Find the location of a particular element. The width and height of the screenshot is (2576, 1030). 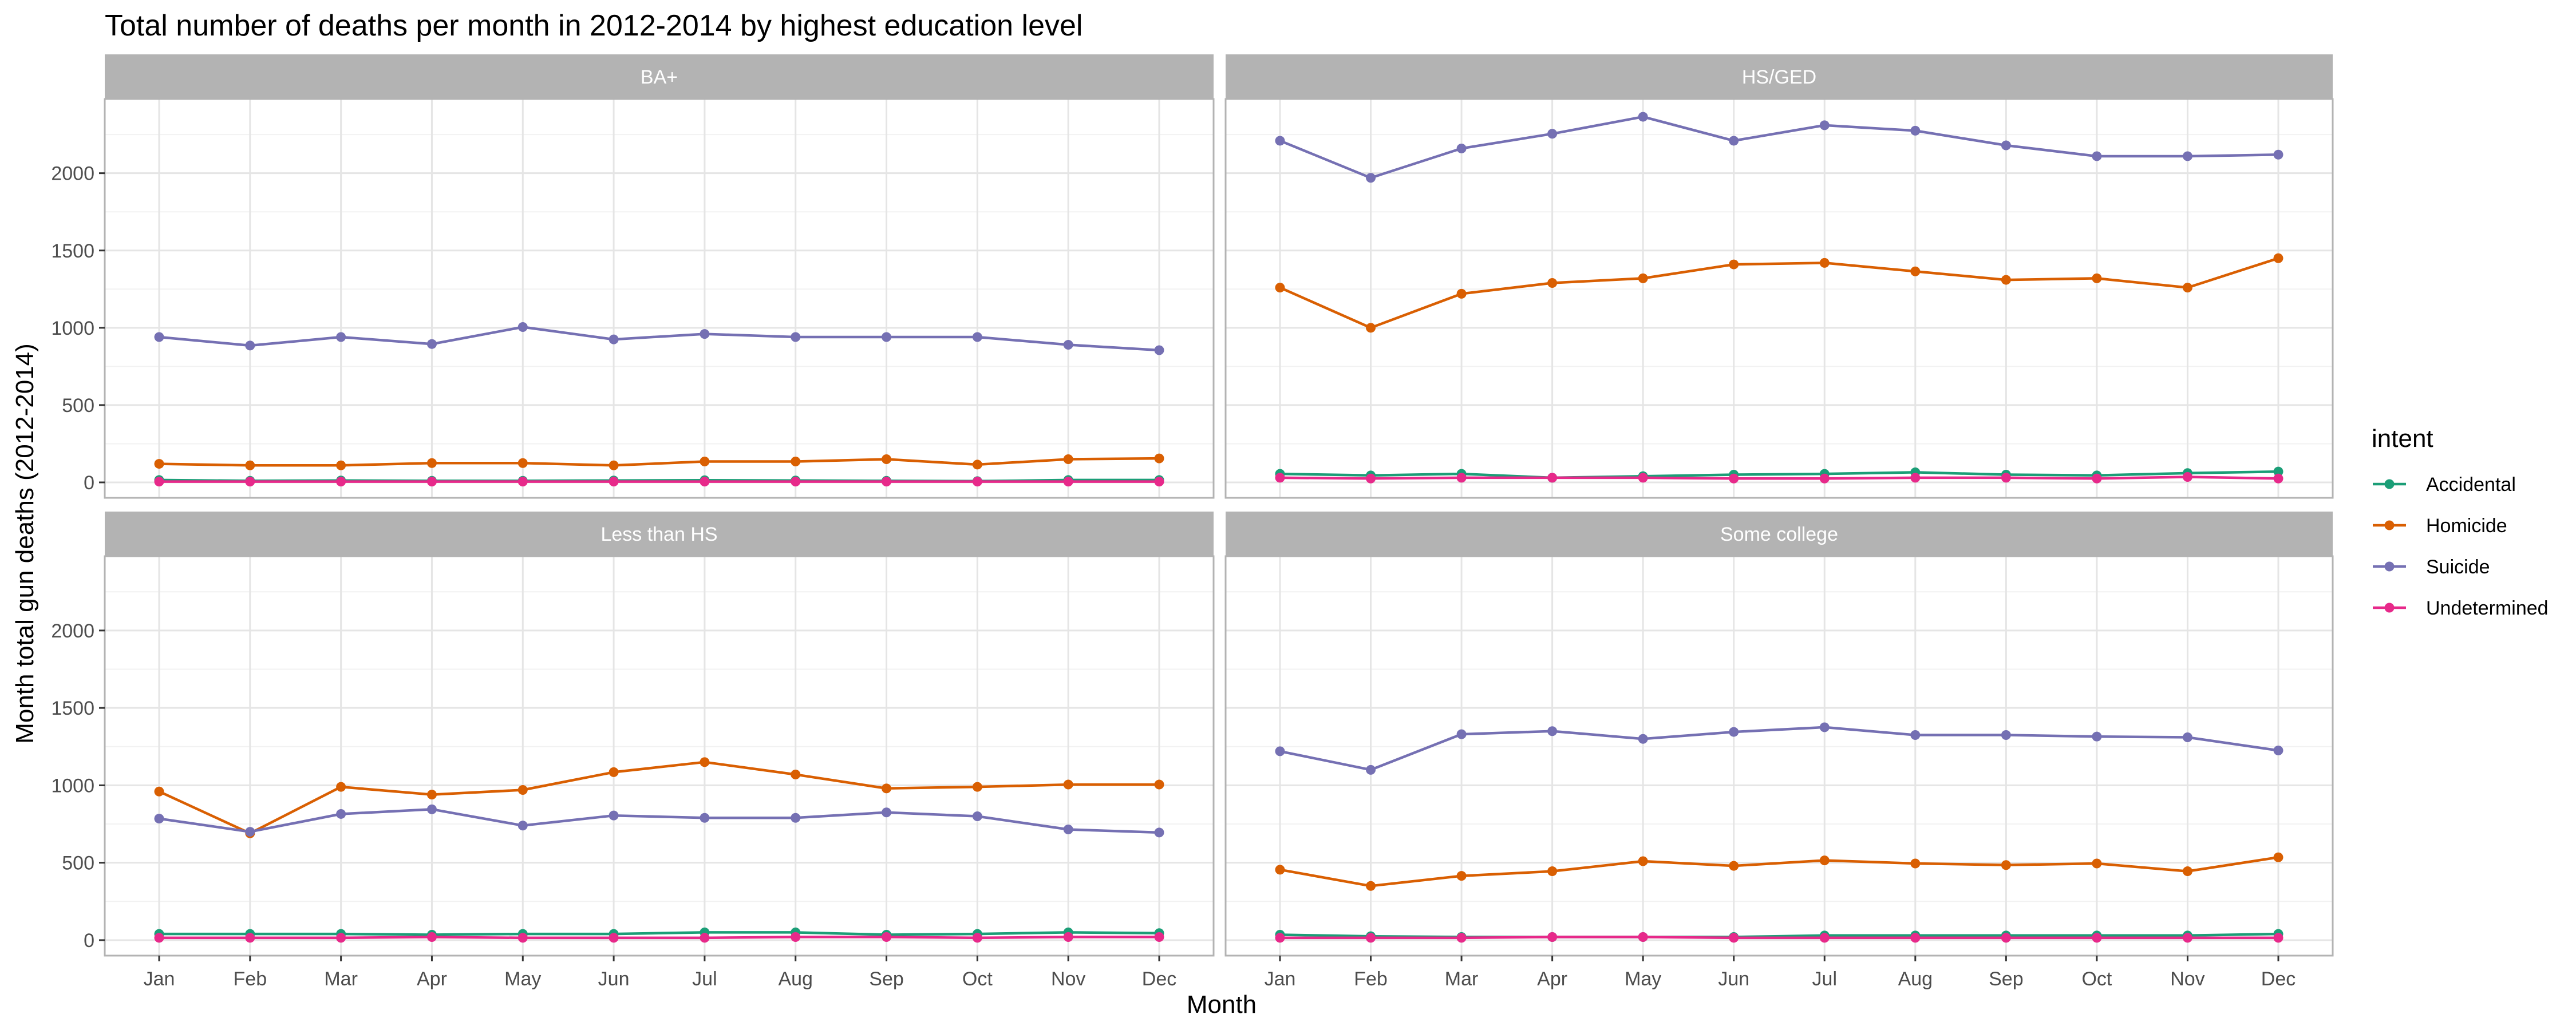

x-tick-label: Jul is located at coordinates (704, 979).